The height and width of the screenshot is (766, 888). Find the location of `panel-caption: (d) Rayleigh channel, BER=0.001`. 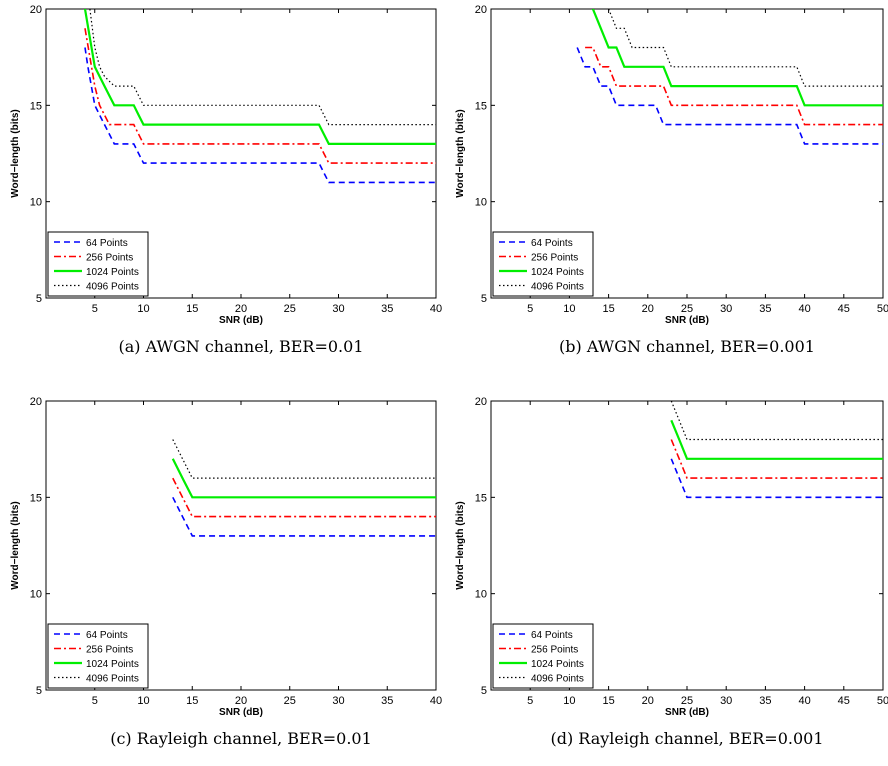

panel-caption: (d) Rayleigh channel, BER=0.001 is located at coordinates (686, 738).